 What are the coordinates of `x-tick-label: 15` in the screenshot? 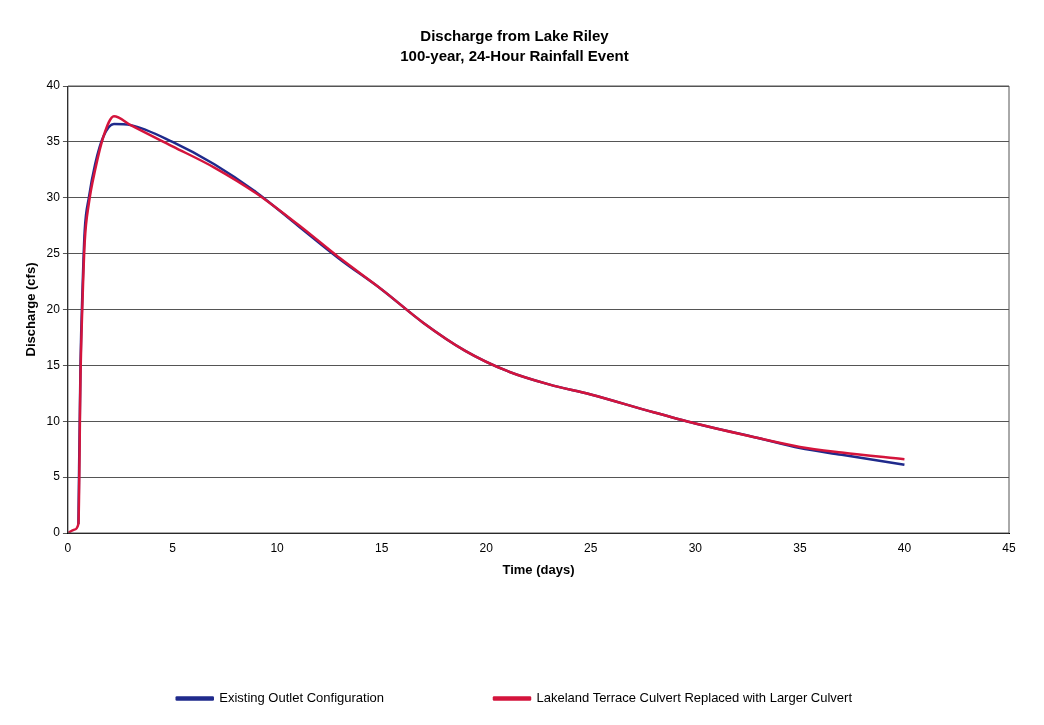 It's located at (381, 547).